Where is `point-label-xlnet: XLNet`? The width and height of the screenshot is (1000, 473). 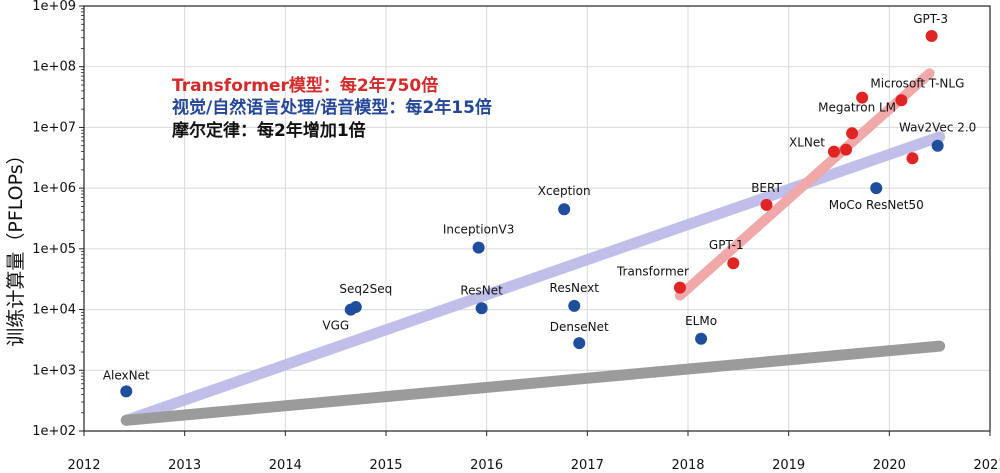 point-label-xlnet: XLNet is located at coordinates (807, 143).